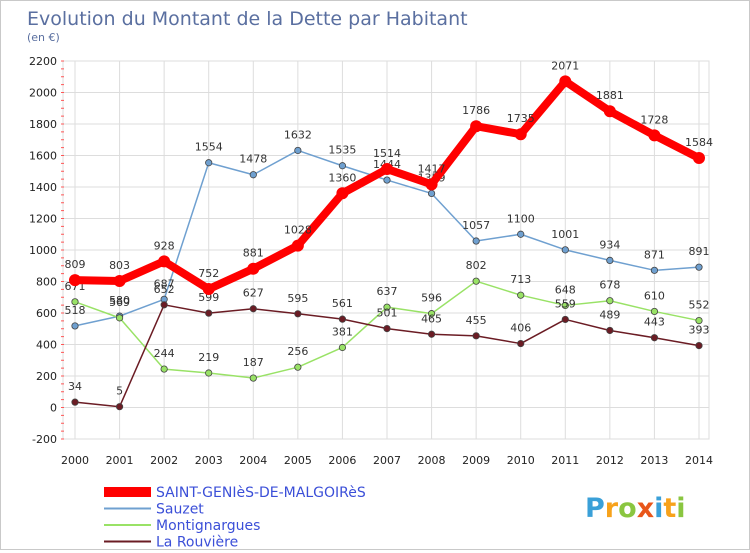 The image size is (750, 553). What do you see at coordinates (387, 153) in the screenshot?
I see `data-label: 1514` at bounding box center [387, 153].